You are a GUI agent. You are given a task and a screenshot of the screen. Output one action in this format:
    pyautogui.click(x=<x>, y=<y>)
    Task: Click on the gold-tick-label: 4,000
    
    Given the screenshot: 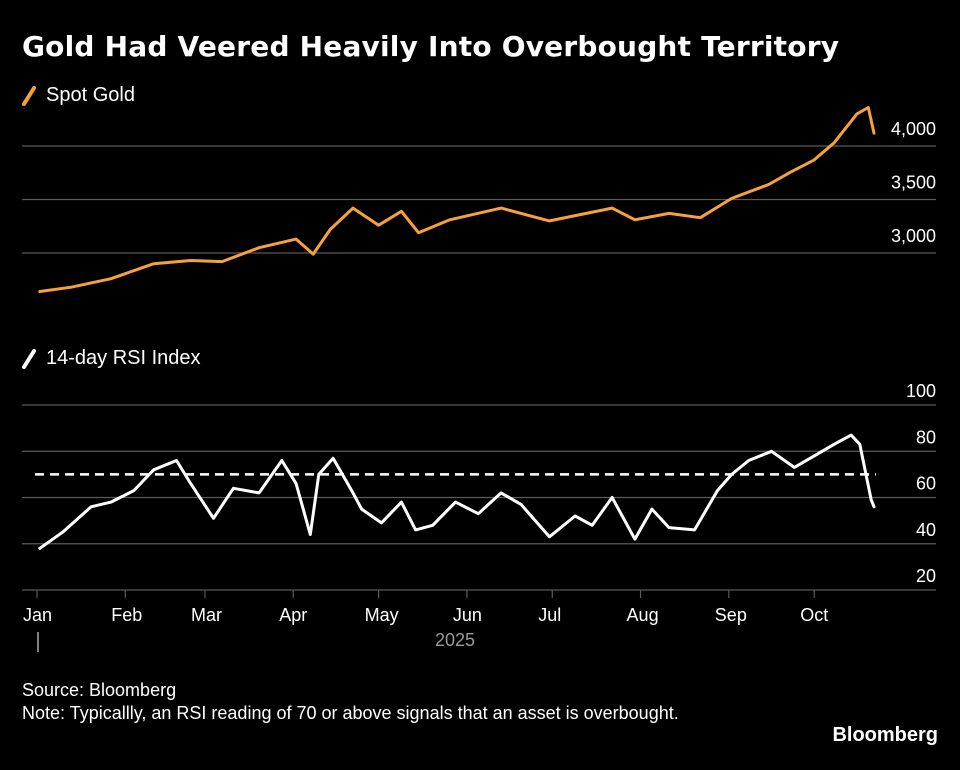 What is the action you would take?
    pyautogui.click(x=913, y=129)
    